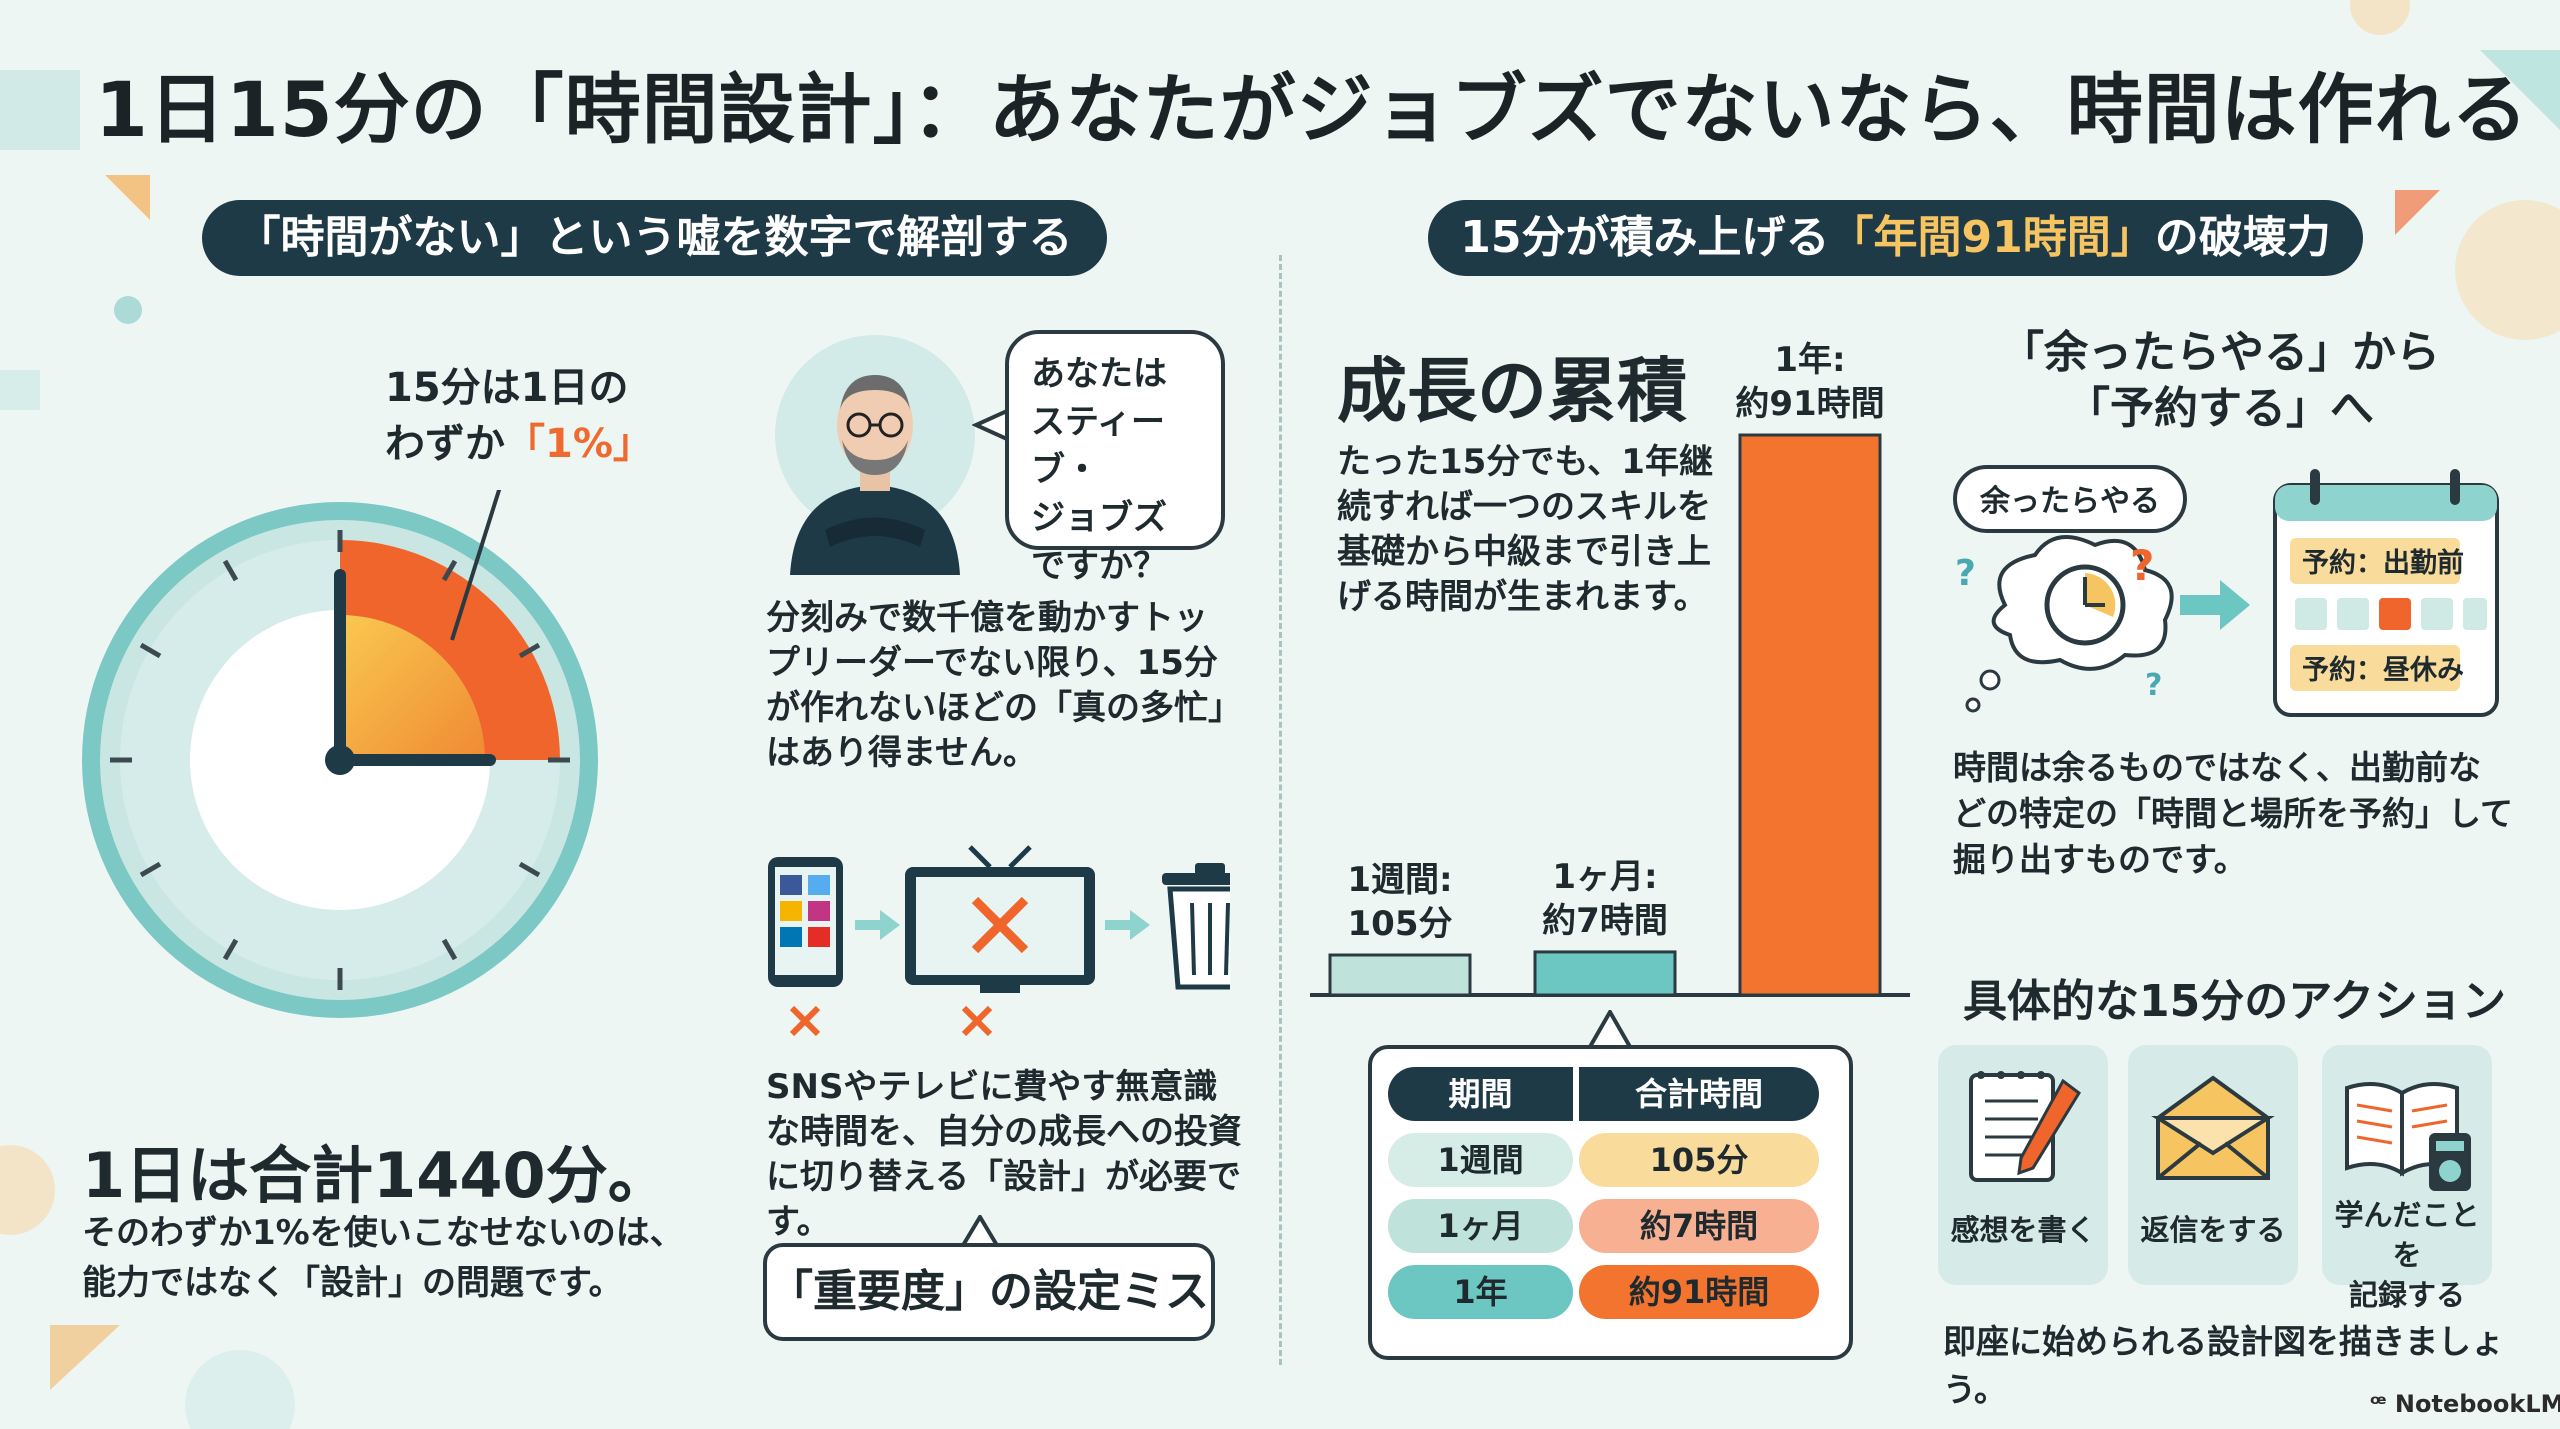 Image resolution: width=2560 pixels, height=1429 pixels. Describe the element at coordinates (352, 1283) in the screenshot. I see `total-desc-line2: 能力ではなく「設計」の問題です。` at that location.